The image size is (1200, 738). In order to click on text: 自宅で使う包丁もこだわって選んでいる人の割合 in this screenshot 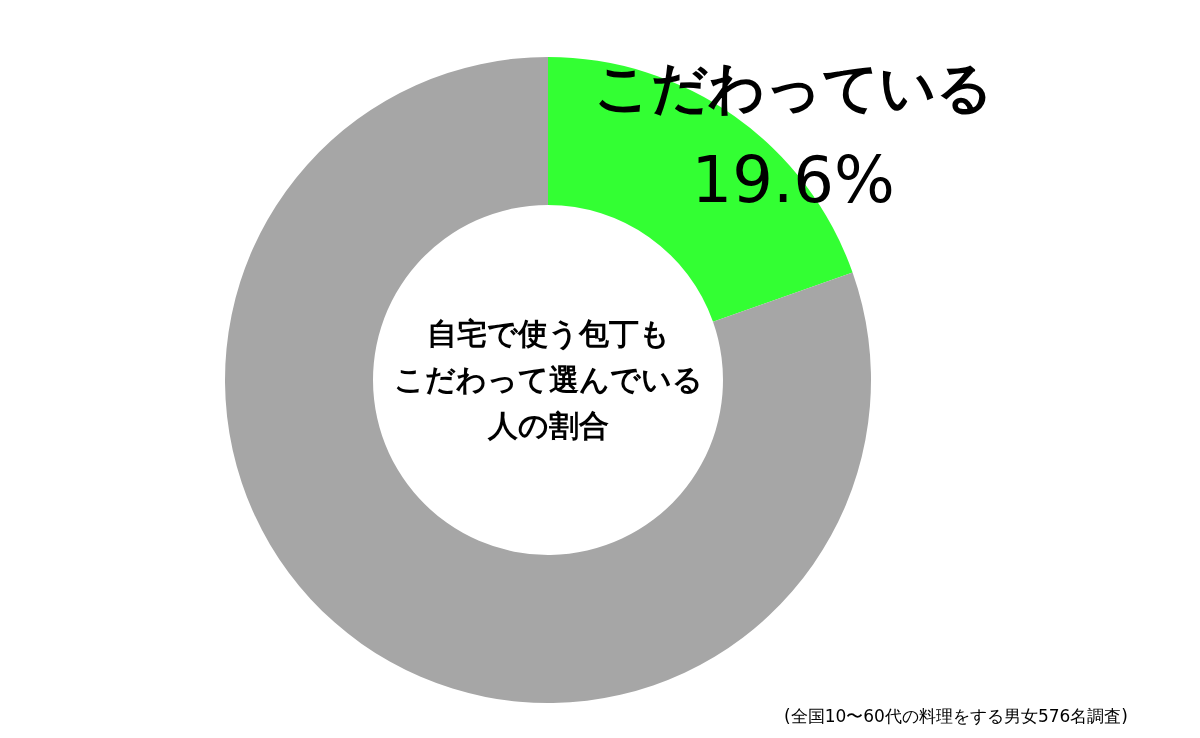, I will do `click(548, 379)`.